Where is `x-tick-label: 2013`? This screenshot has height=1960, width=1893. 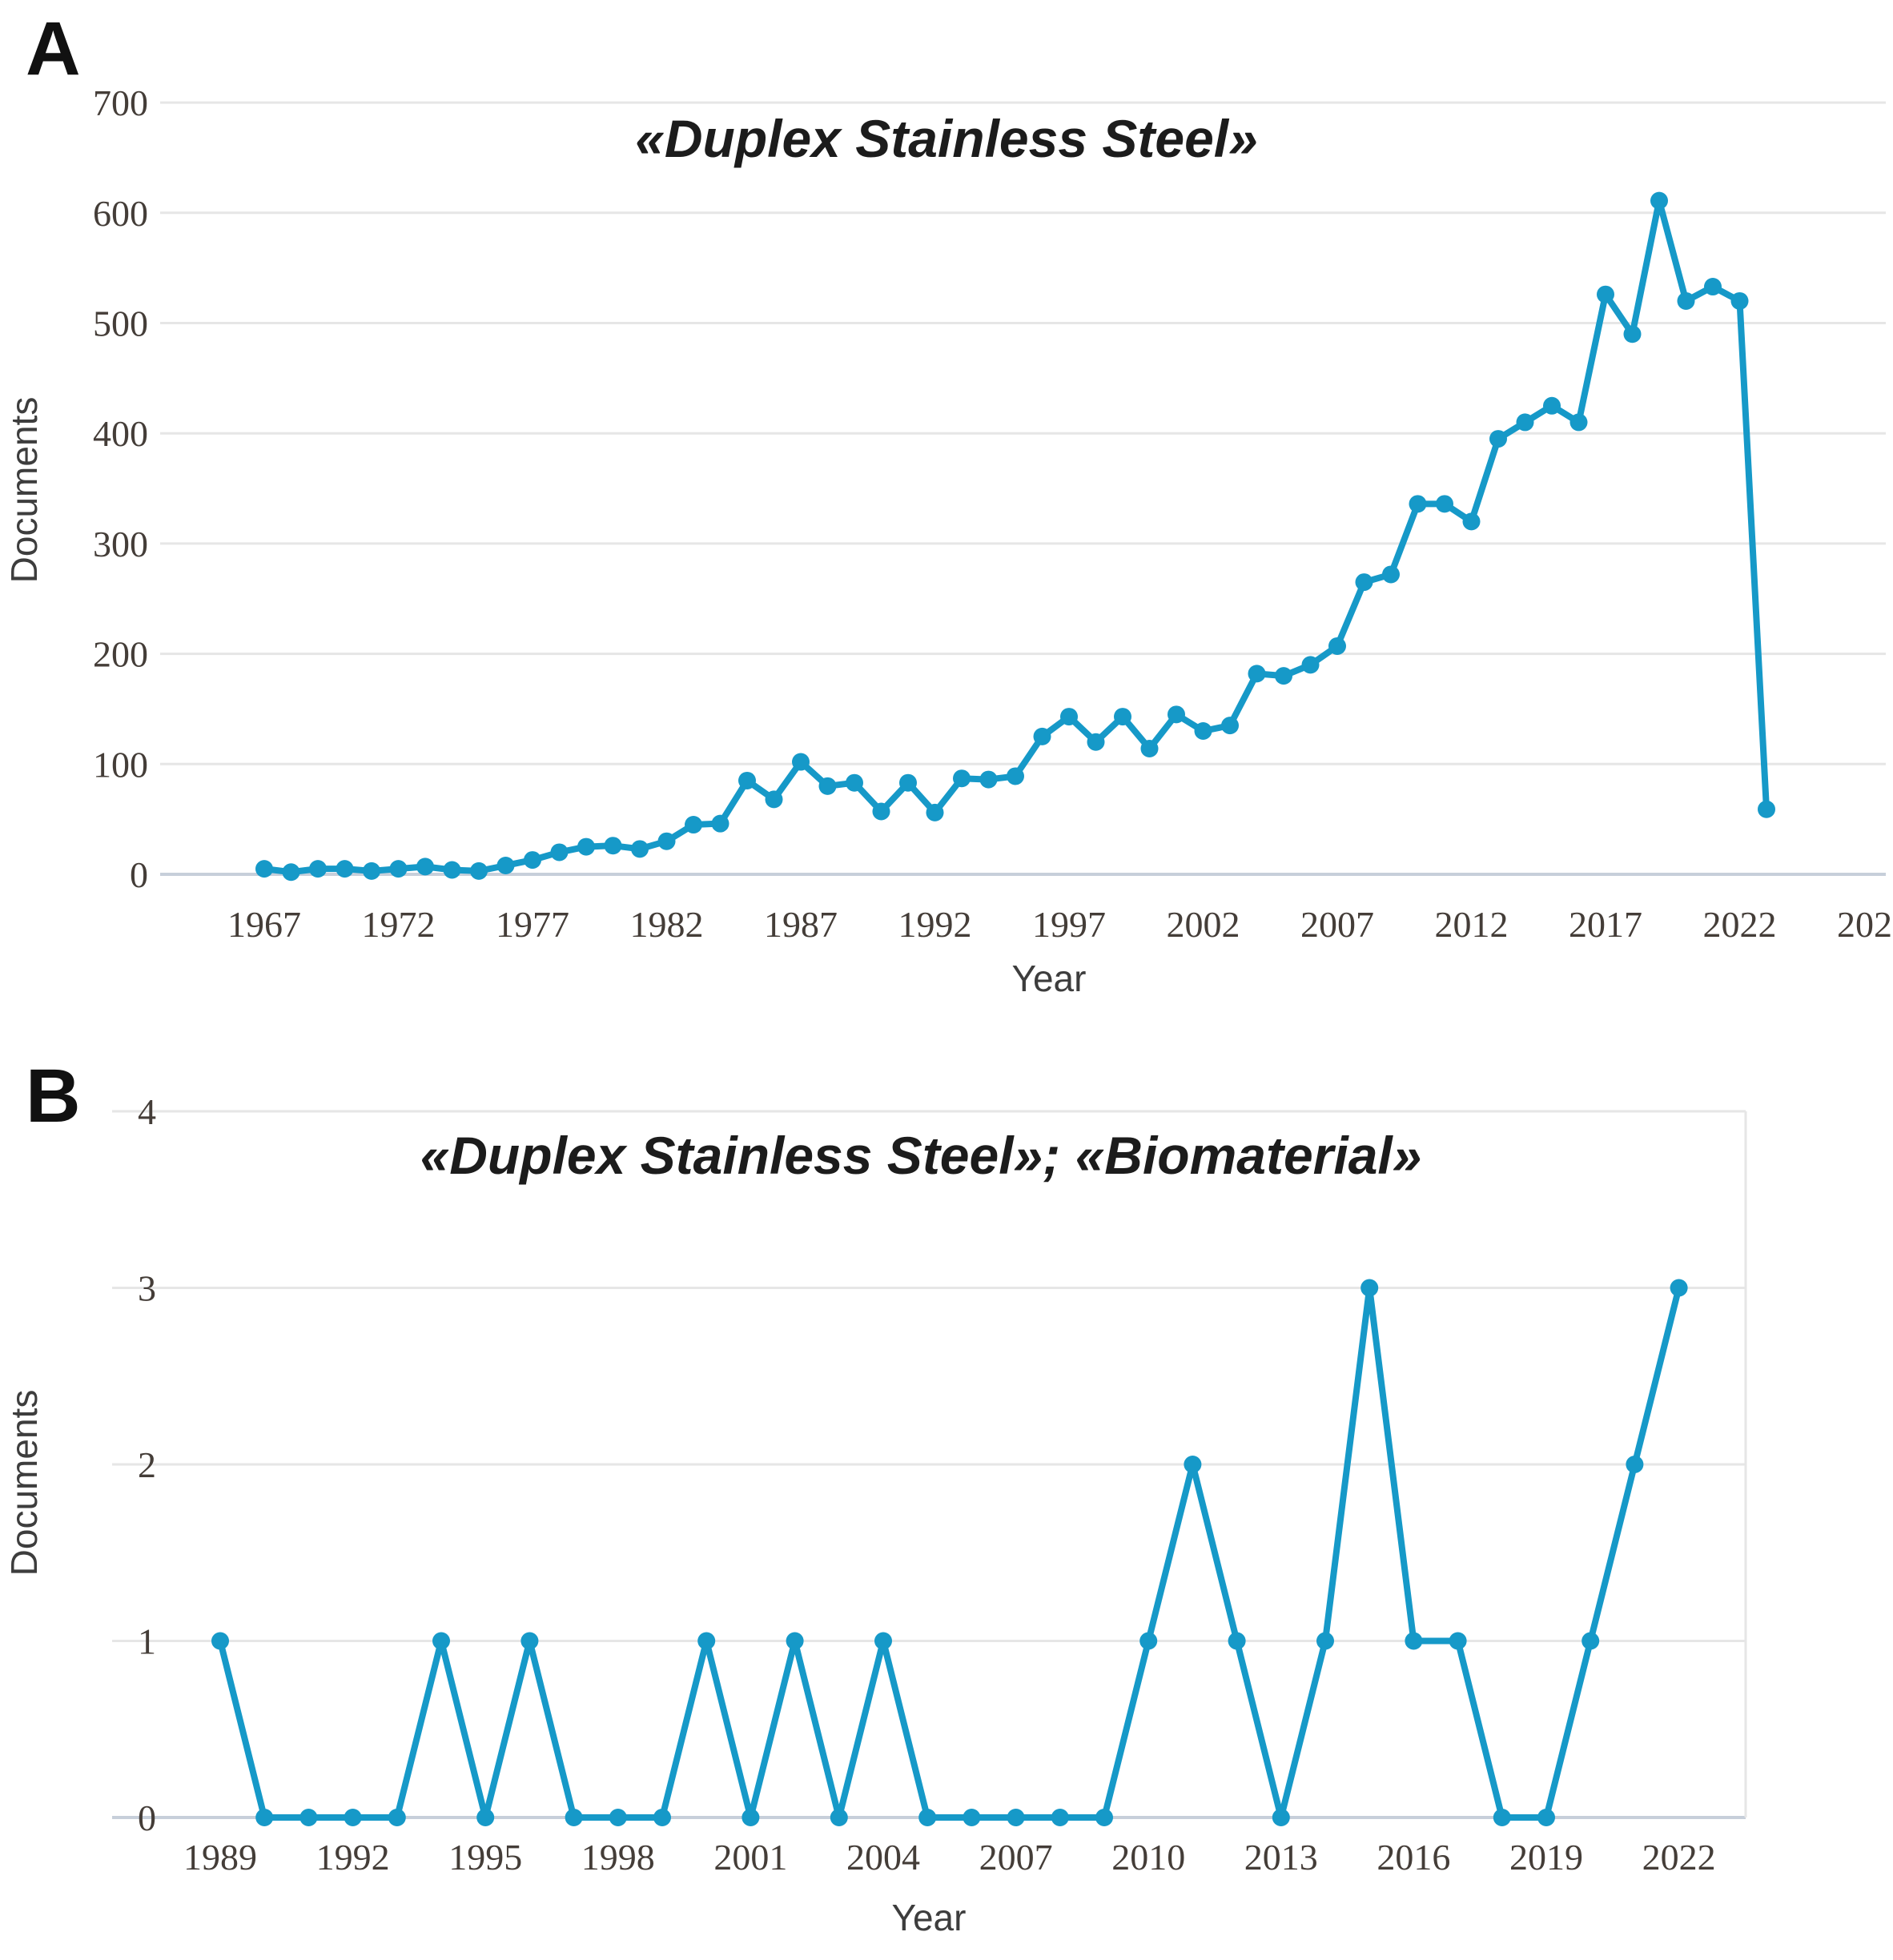 x-tick-label: 2013 is located at coordinates (1281, 1858).